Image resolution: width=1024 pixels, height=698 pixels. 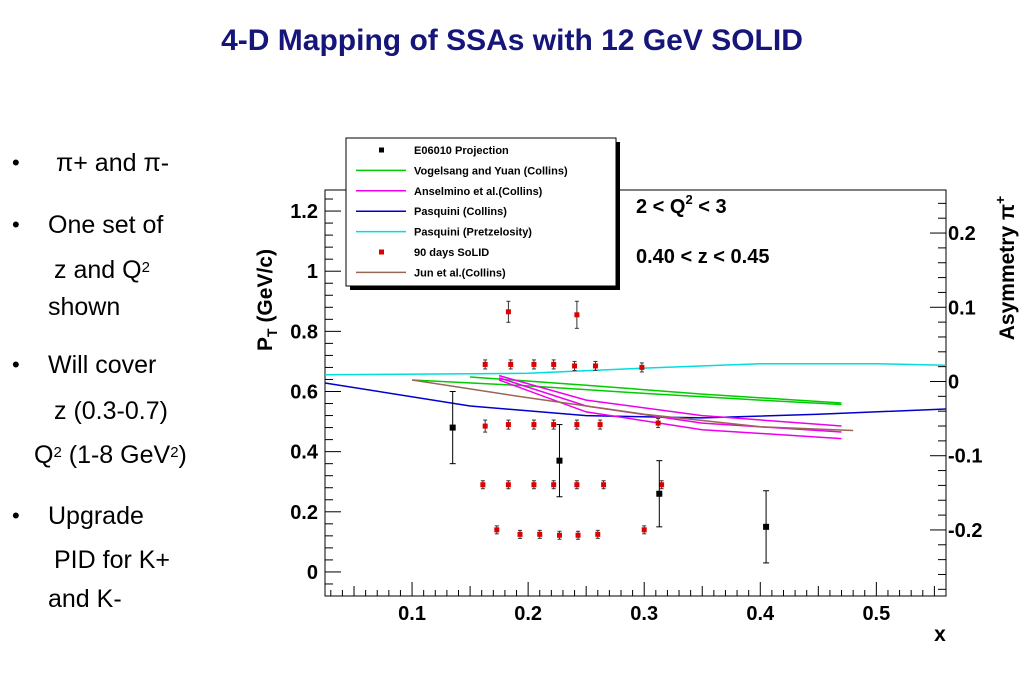 I want to click on y2-axis-title: Asymmetry π+, so click(x=1005, y=268).